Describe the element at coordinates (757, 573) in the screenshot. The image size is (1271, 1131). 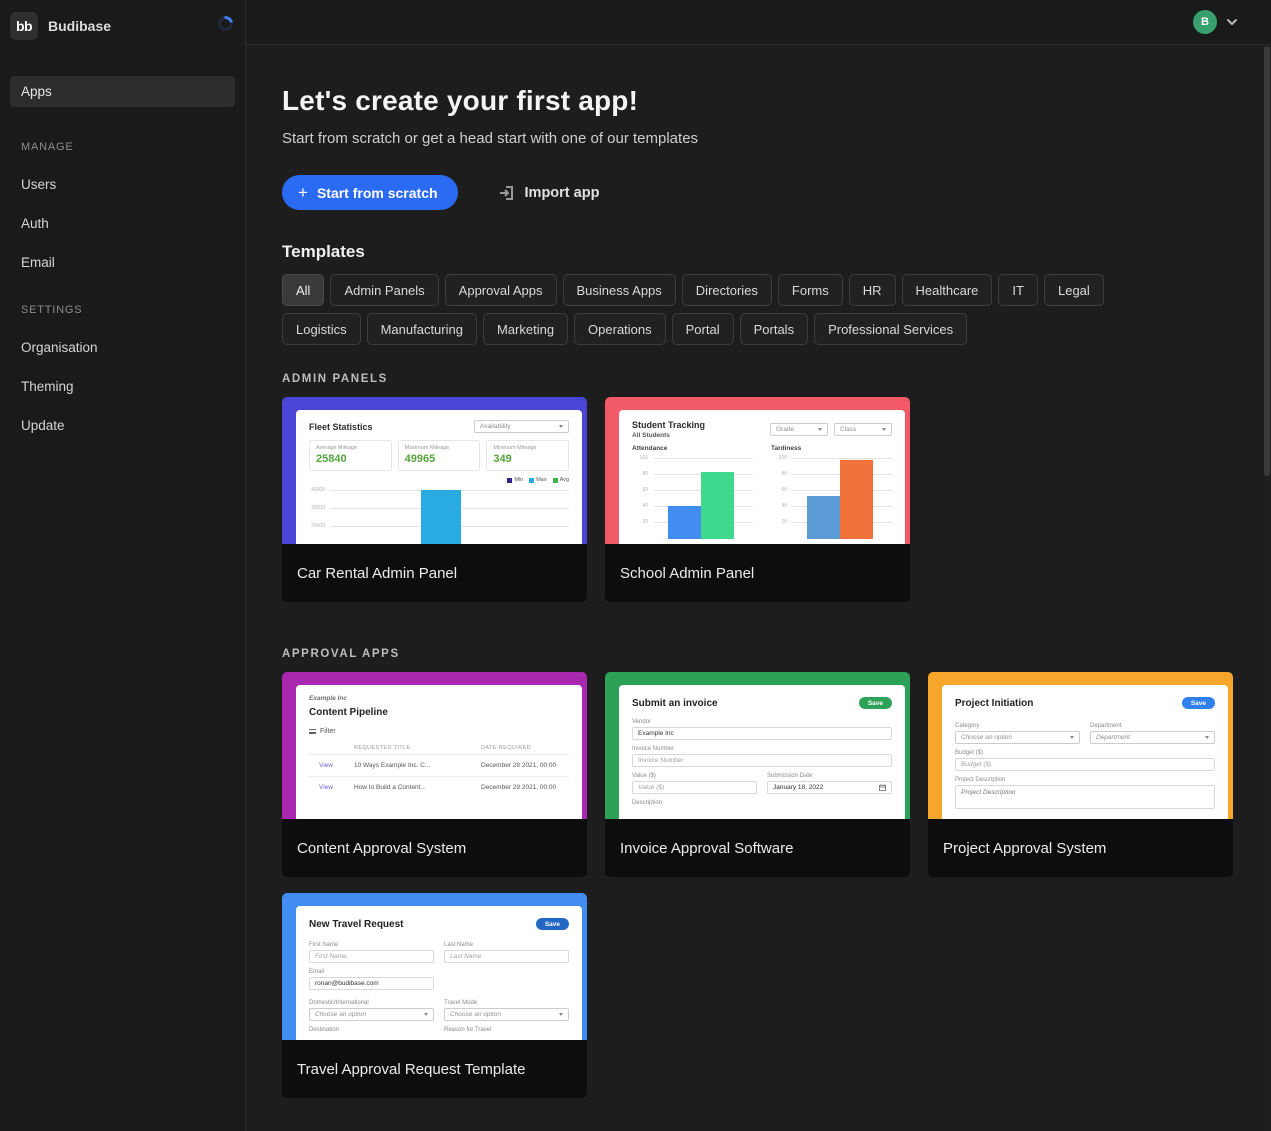
I see `card-title-school: School Admin Panel` at that location.